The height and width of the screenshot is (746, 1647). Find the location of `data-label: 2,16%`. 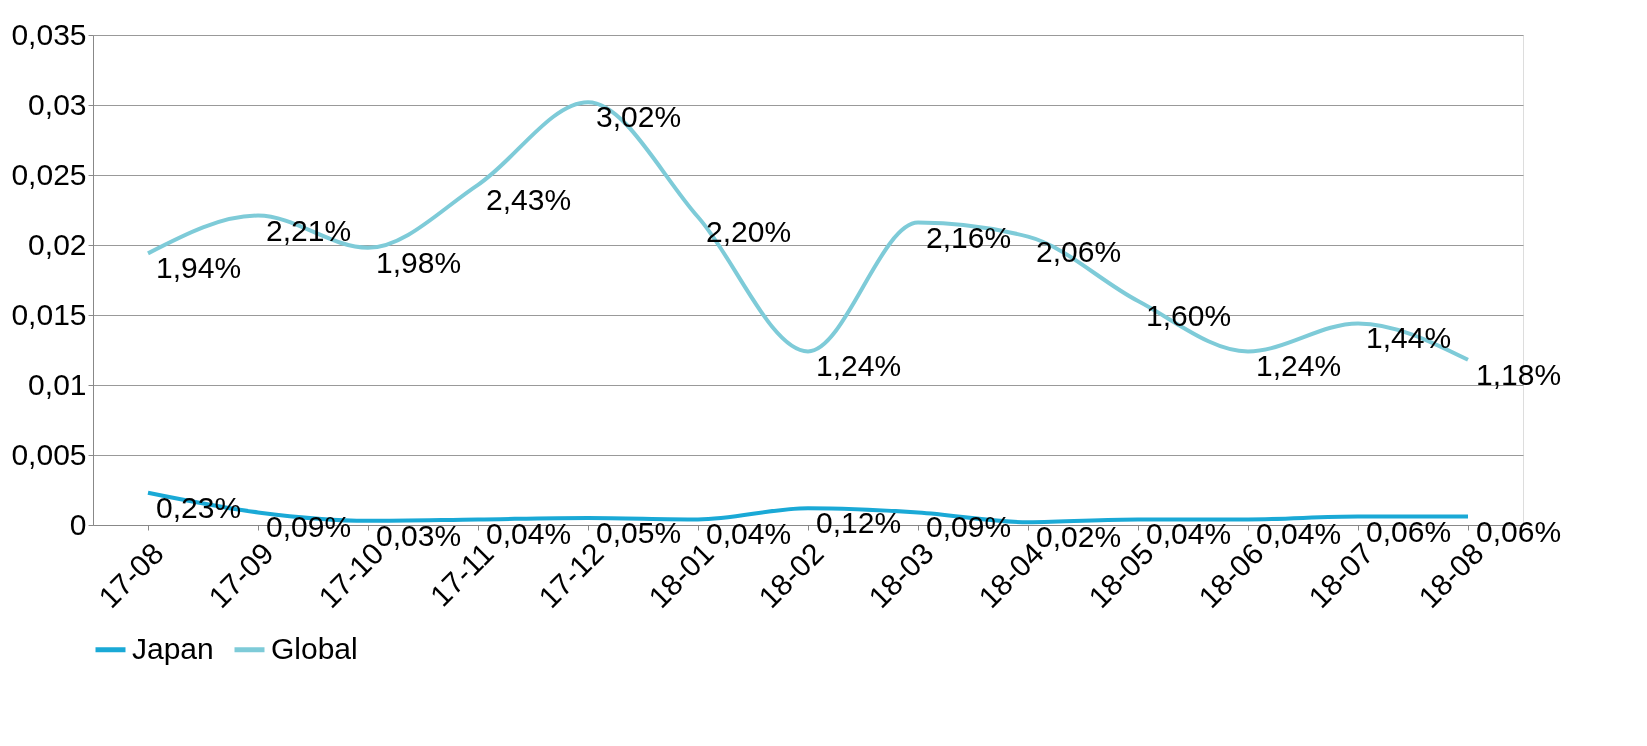

data-label: 2,16% is located at coordinates (969, 237).